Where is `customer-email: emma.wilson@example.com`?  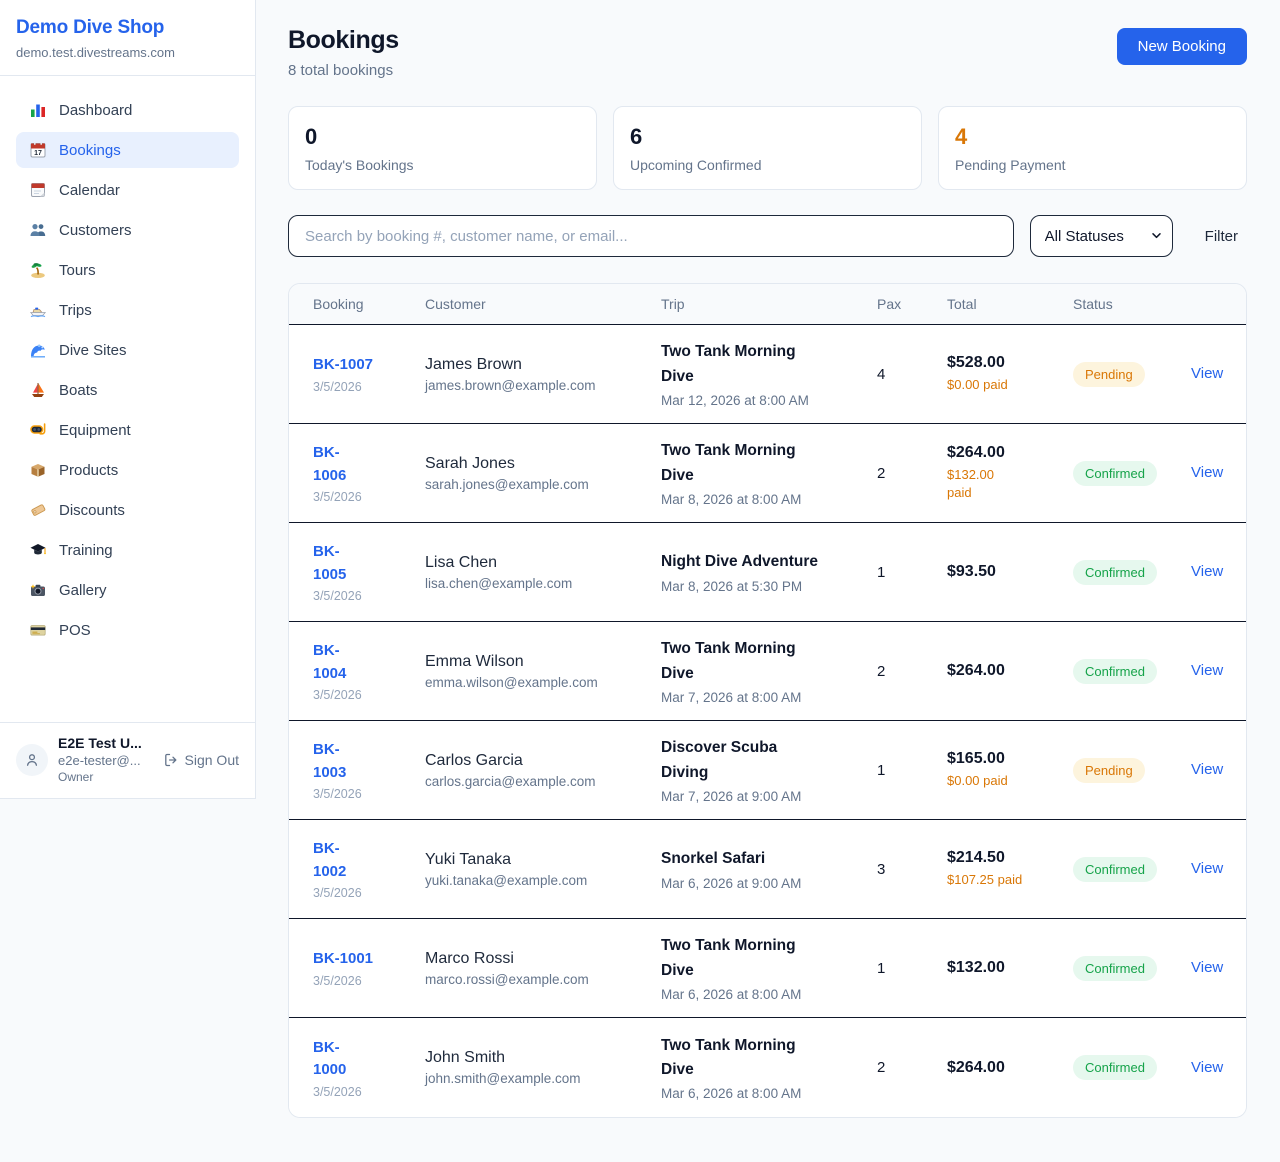
customer-email: emma.wilson@example.com is located at coordinates (511, 682).